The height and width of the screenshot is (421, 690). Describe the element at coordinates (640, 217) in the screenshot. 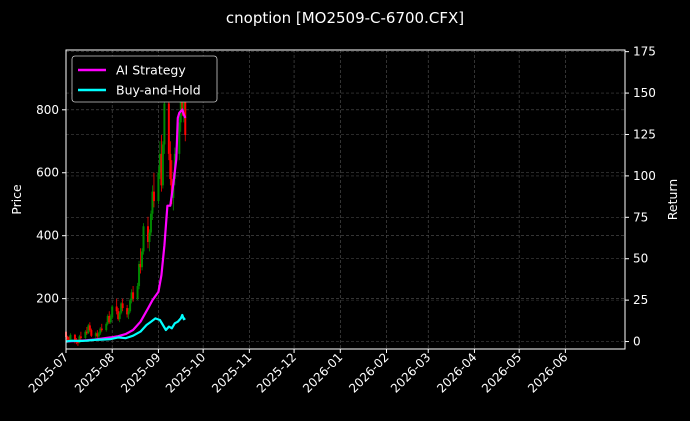

I see `y-right-tick-label: 75` at that location.